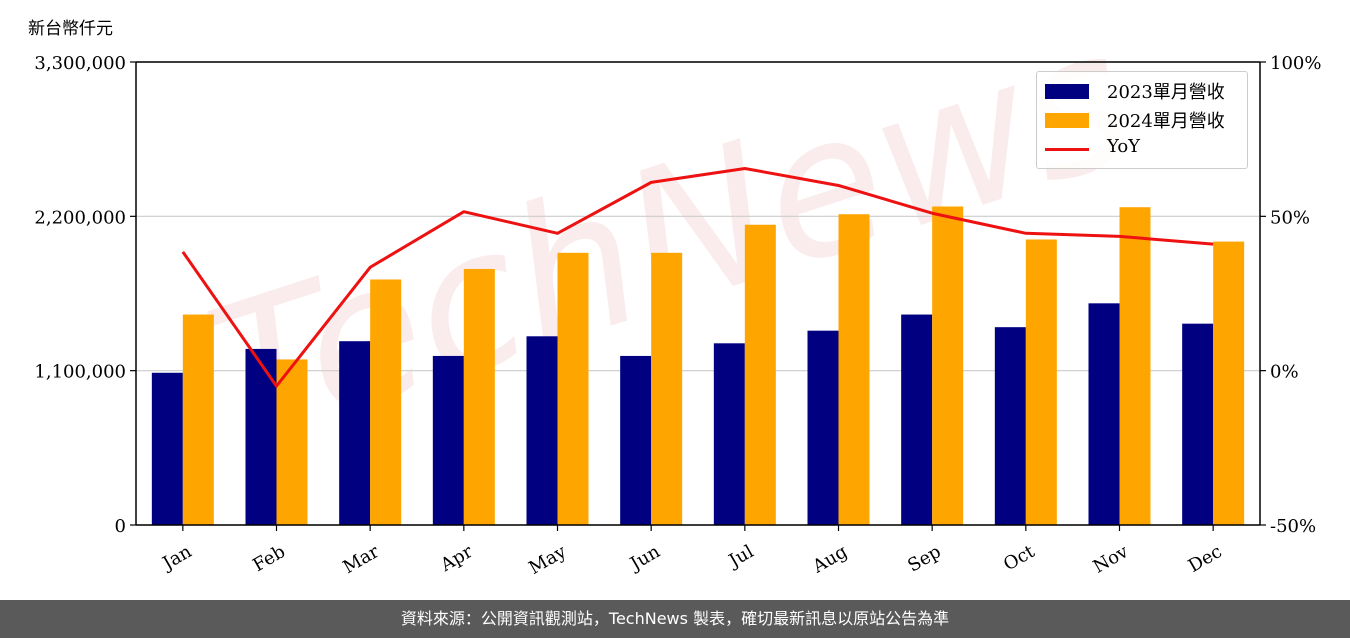  Describe the element at coordinates (177, 558) in the screenshot. I see `x-tick-label: Jan` at that location.